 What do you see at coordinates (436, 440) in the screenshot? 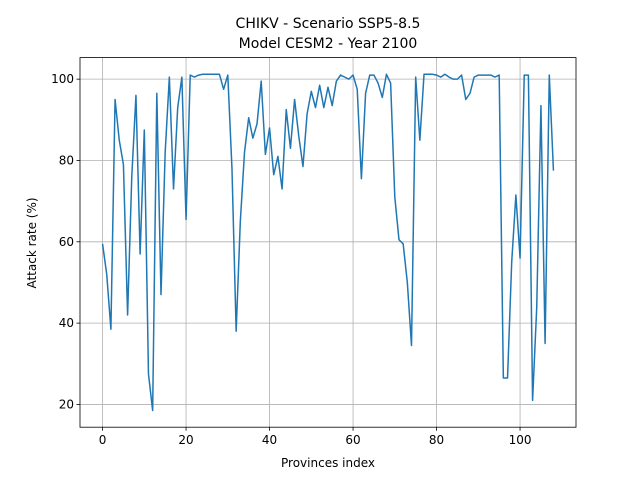
I see `x-tick-label: 80` at bounding box center [436, 440].